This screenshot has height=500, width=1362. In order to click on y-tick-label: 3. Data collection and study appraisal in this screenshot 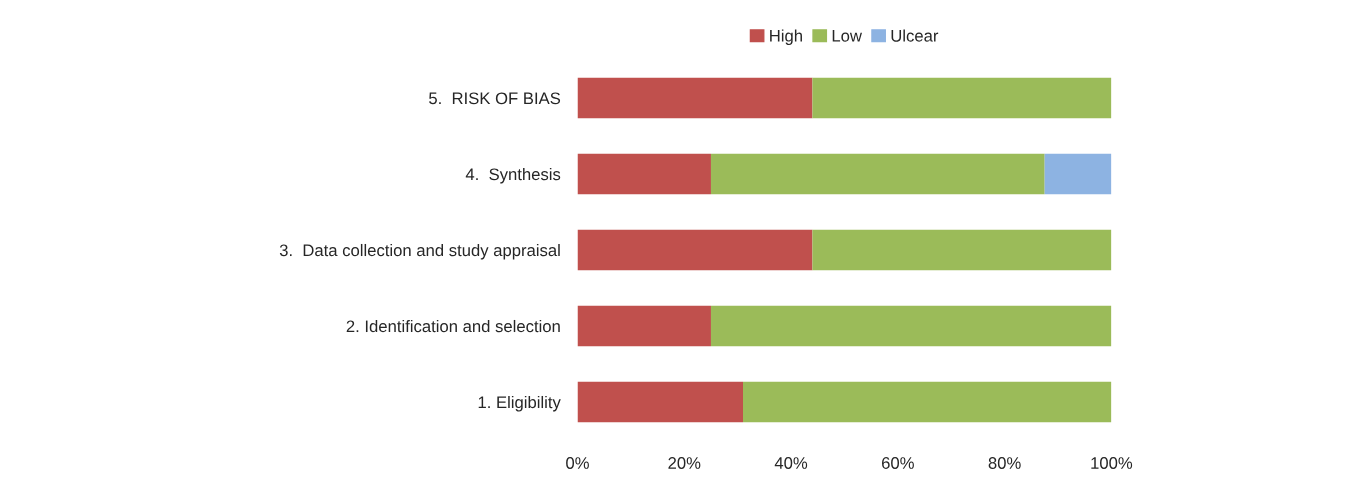, I will do `click(419, 251)`.